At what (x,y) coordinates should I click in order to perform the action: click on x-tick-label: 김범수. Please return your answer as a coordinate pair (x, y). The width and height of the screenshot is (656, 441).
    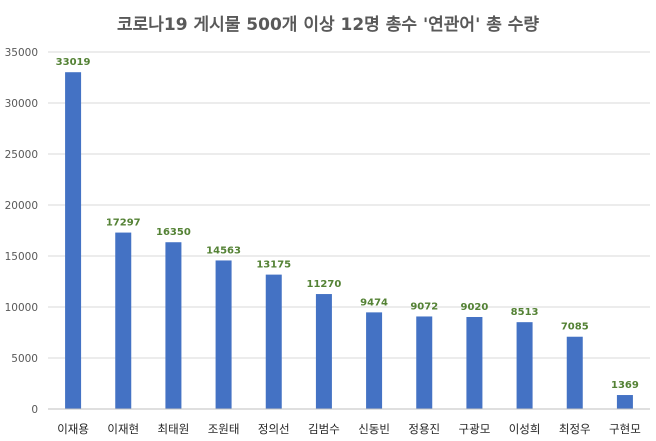
    Looking at the image, I should click on (324, 429).